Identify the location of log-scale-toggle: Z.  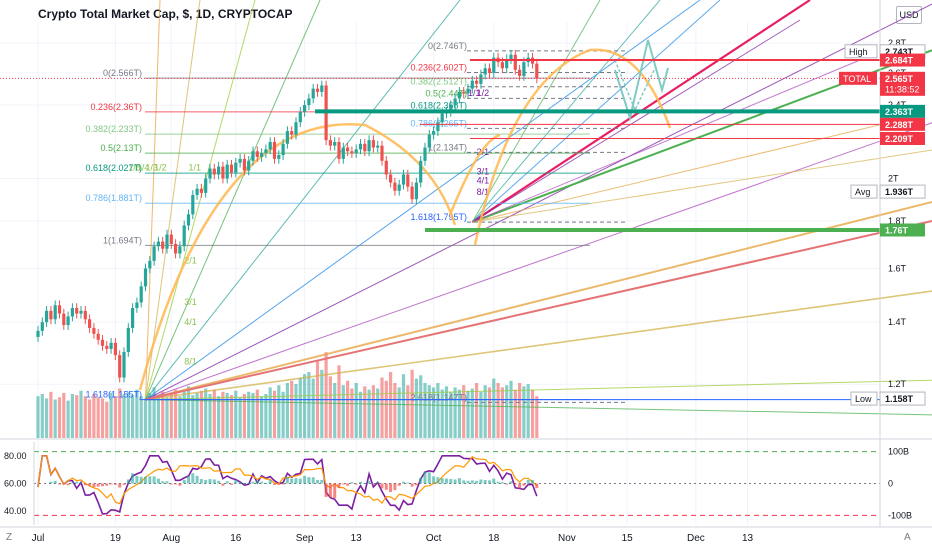
(9, 537).